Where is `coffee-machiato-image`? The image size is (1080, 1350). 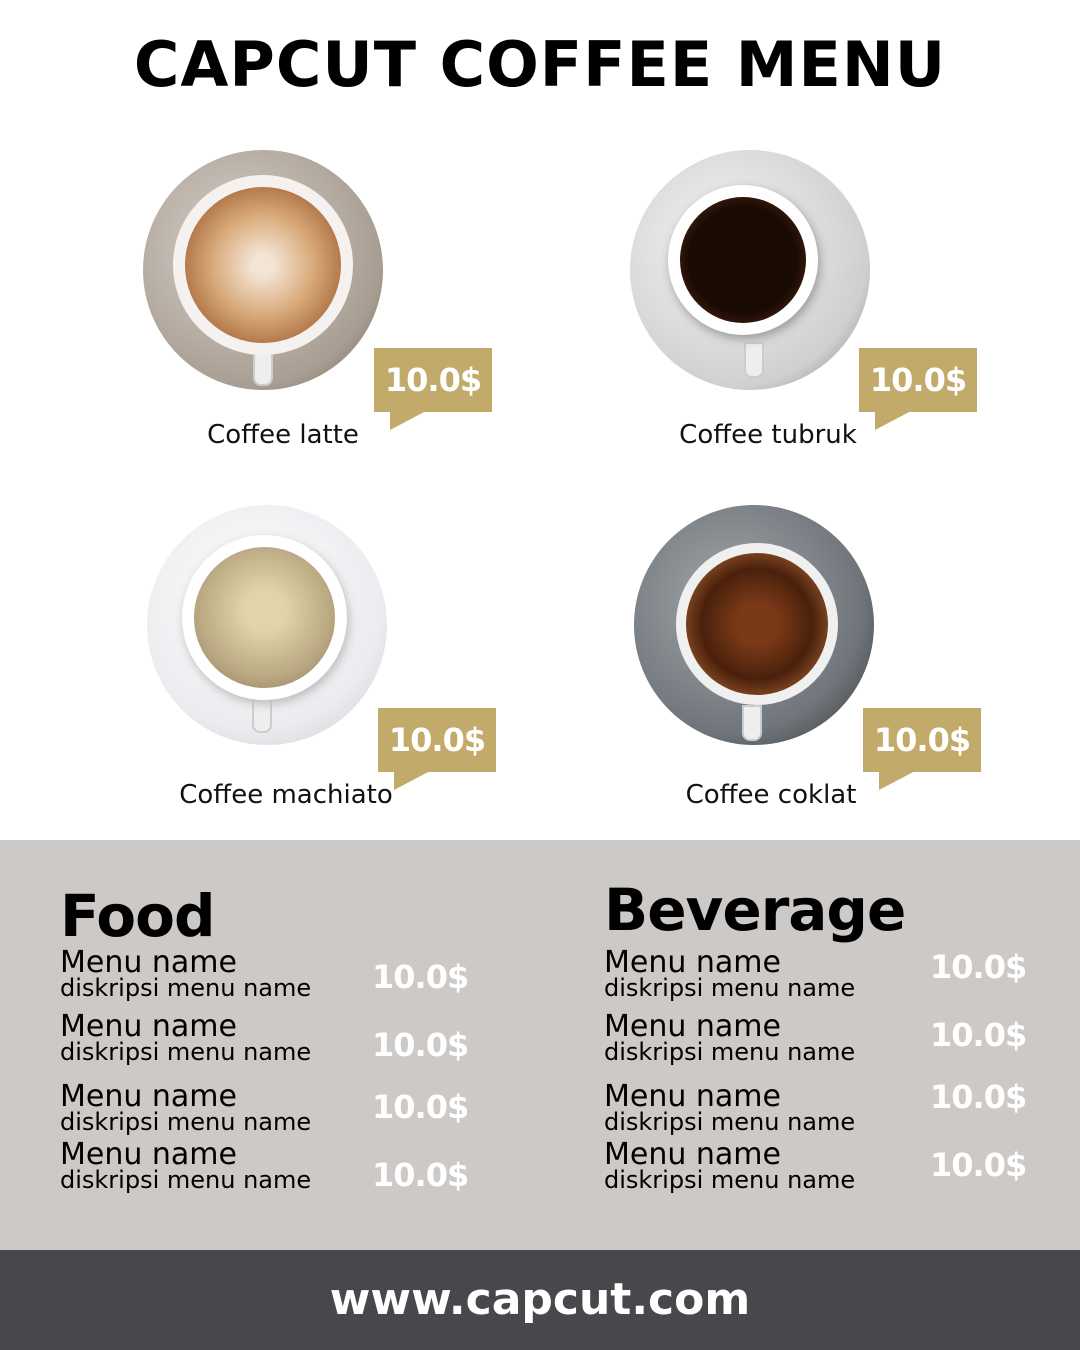
coffee-machiato-image is located at coordinates (267, 625).